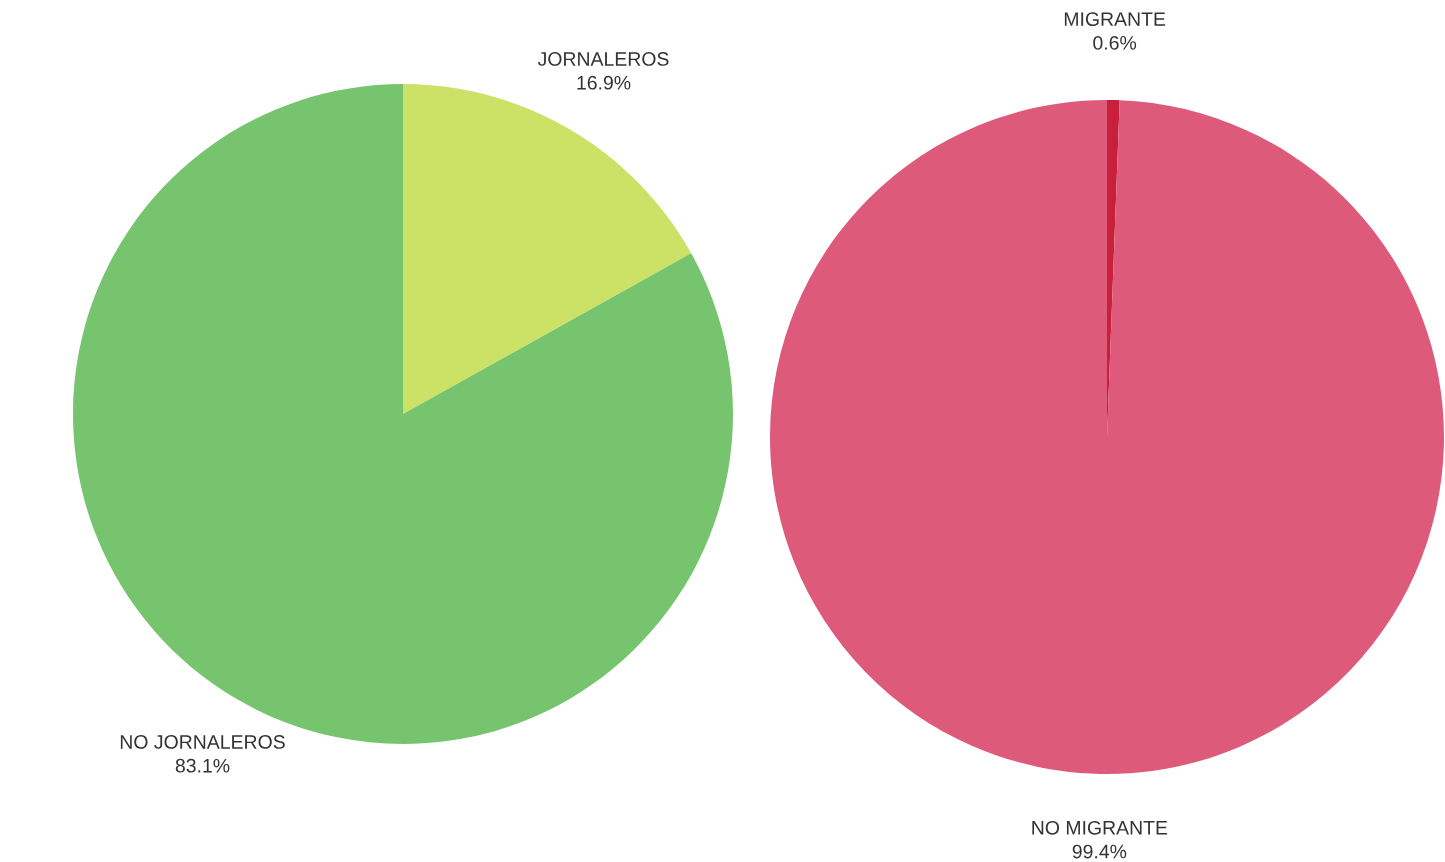  I want to click on slice-label: NO JORNALEROS, so click(202, 742).